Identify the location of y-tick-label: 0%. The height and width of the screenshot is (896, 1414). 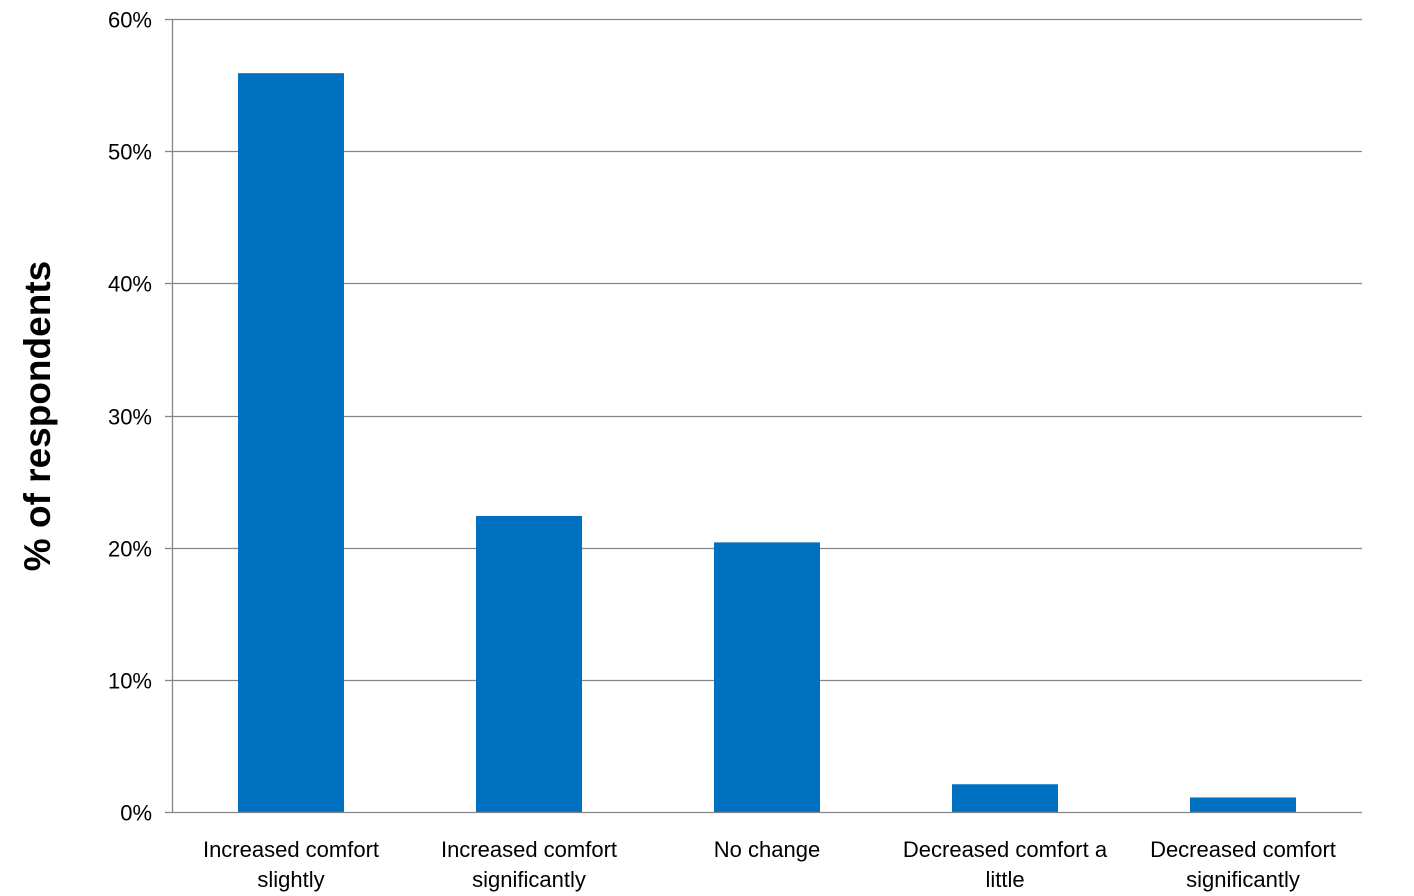
(136, 813).